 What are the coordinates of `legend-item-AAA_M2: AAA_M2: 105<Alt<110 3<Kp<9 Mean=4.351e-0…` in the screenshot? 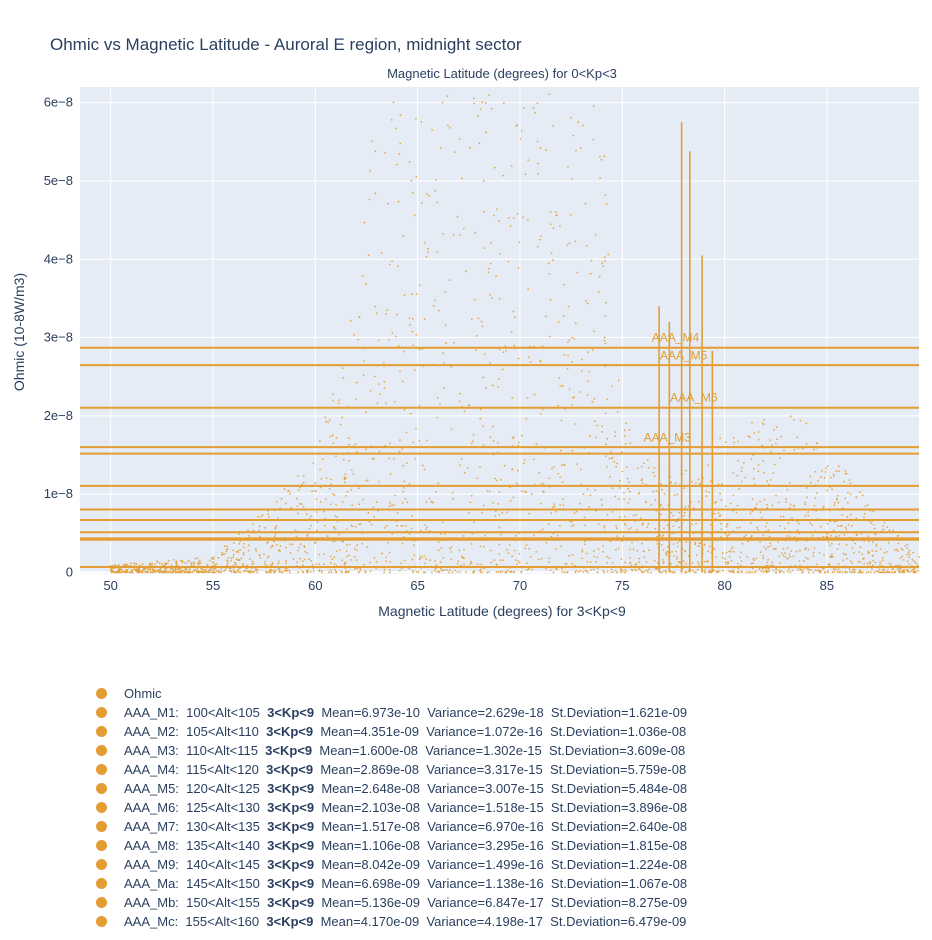 It's located at (506, 731).